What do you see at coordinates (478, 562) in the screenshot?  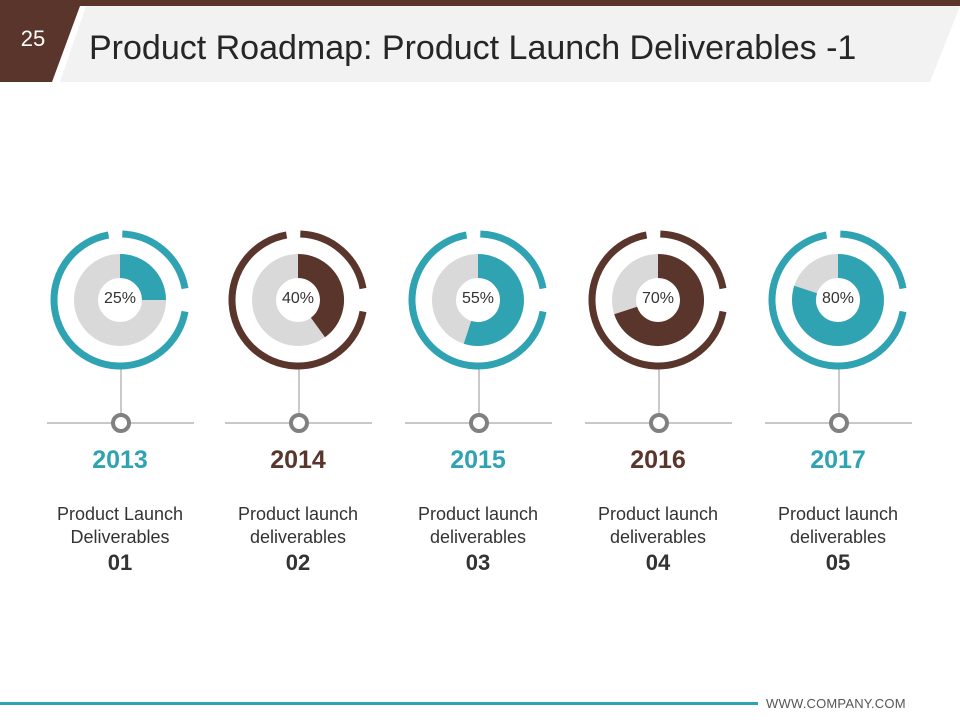 I see `milestone-number: 03` at bounding box center [478, 562].